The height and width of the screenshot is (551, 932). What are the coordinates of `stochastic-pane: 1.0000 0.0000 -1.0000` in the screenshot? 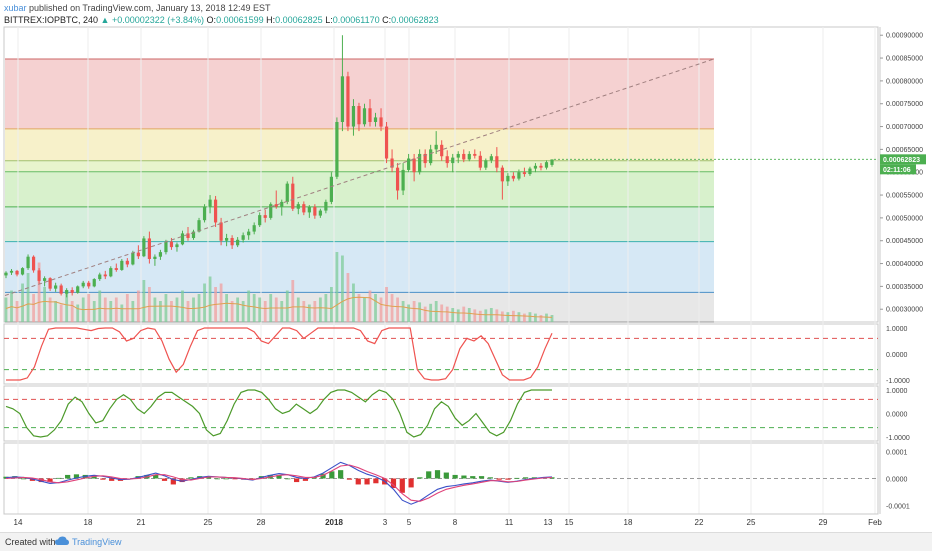 It's located at (457, 355).